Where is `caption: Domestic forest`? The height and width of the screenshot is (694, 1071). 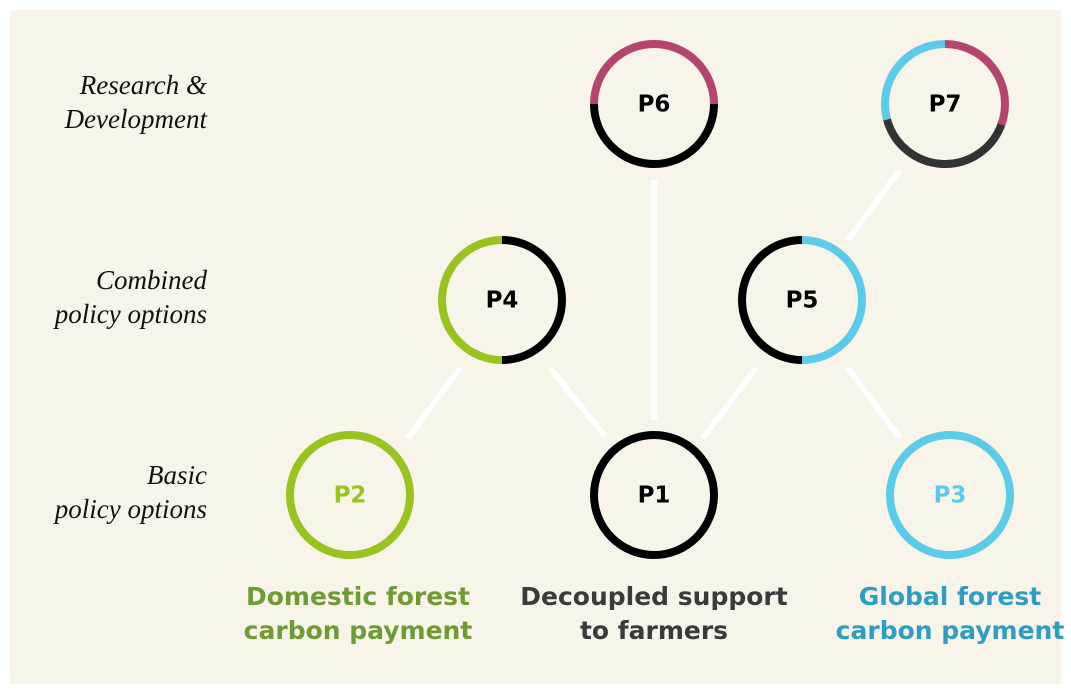 caption: Domestic forest is located at coordinates (358, 596).